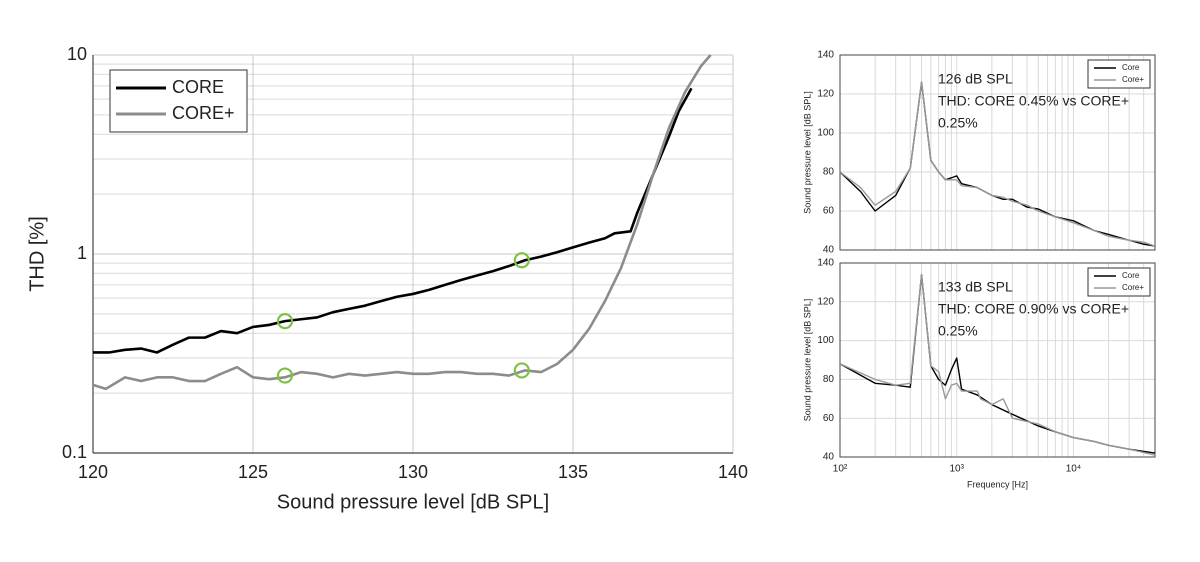 The width and height of the screenshot is (1200, 562). What do you see at coordinates (74, 452) in the screenshot?
I see `y-tick-label: 0.1` at bounding box center [74, 452].